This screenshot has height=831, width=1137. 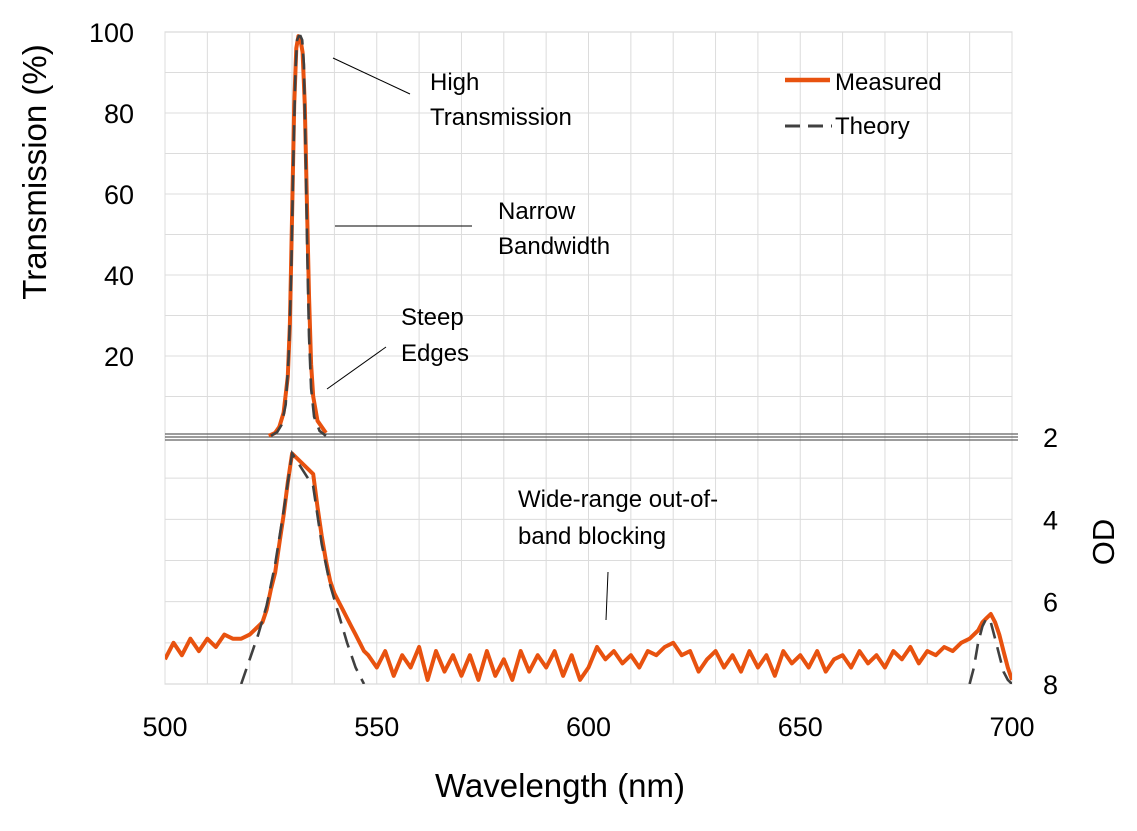 What do you see at coordinates (1050, 685) in the screenshot?
I see `right-tick-label: 8` at bounding box center [1050, 685].